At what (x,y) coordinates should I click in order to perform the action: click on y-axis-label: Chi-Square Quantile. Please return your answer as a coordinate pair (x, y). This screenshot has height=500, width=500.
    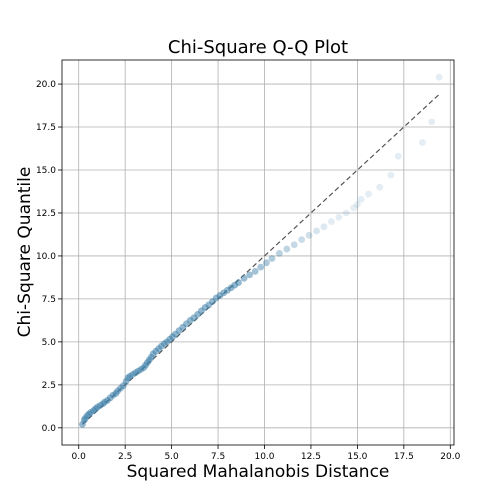
    Looking at the image, I should click on (25, 252).